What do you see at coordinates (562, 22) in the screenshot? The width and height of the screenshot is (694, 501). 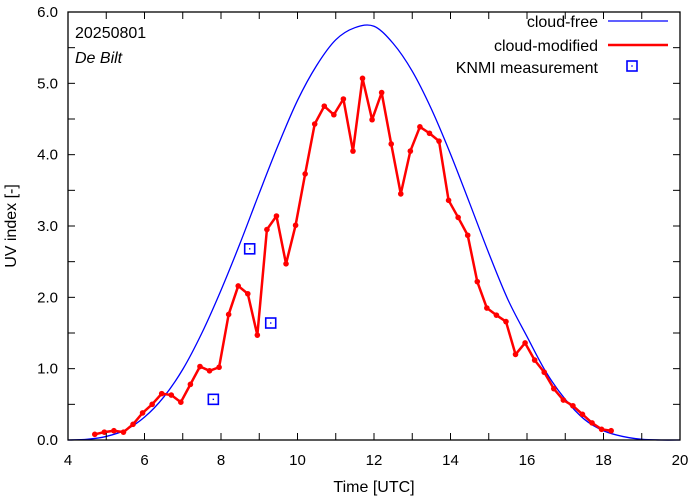 I see `legend-label-cloud-free: cloud-free` at bounding box center [562, 22].